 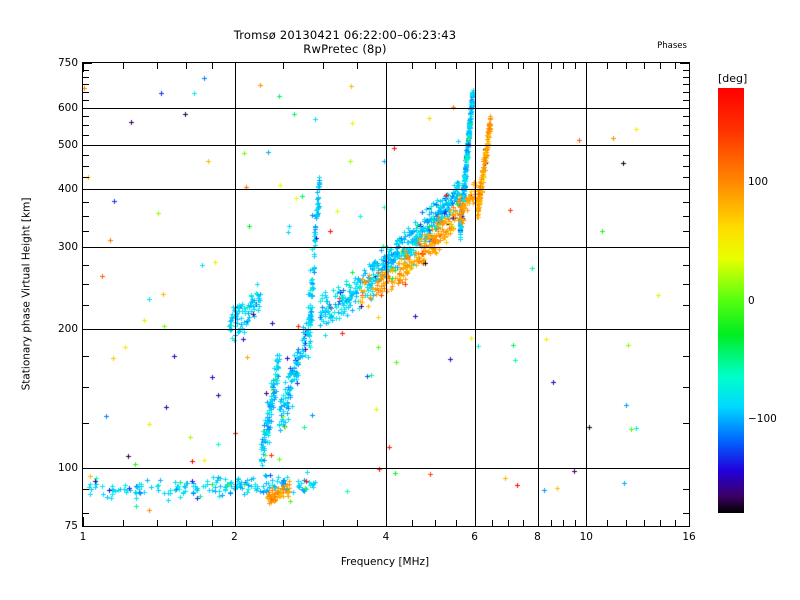 What do you see at coordinates (733, 78) in the screenshot?
I see `colorbar-unit-label: [deg]` at bounding box center [733, 78].